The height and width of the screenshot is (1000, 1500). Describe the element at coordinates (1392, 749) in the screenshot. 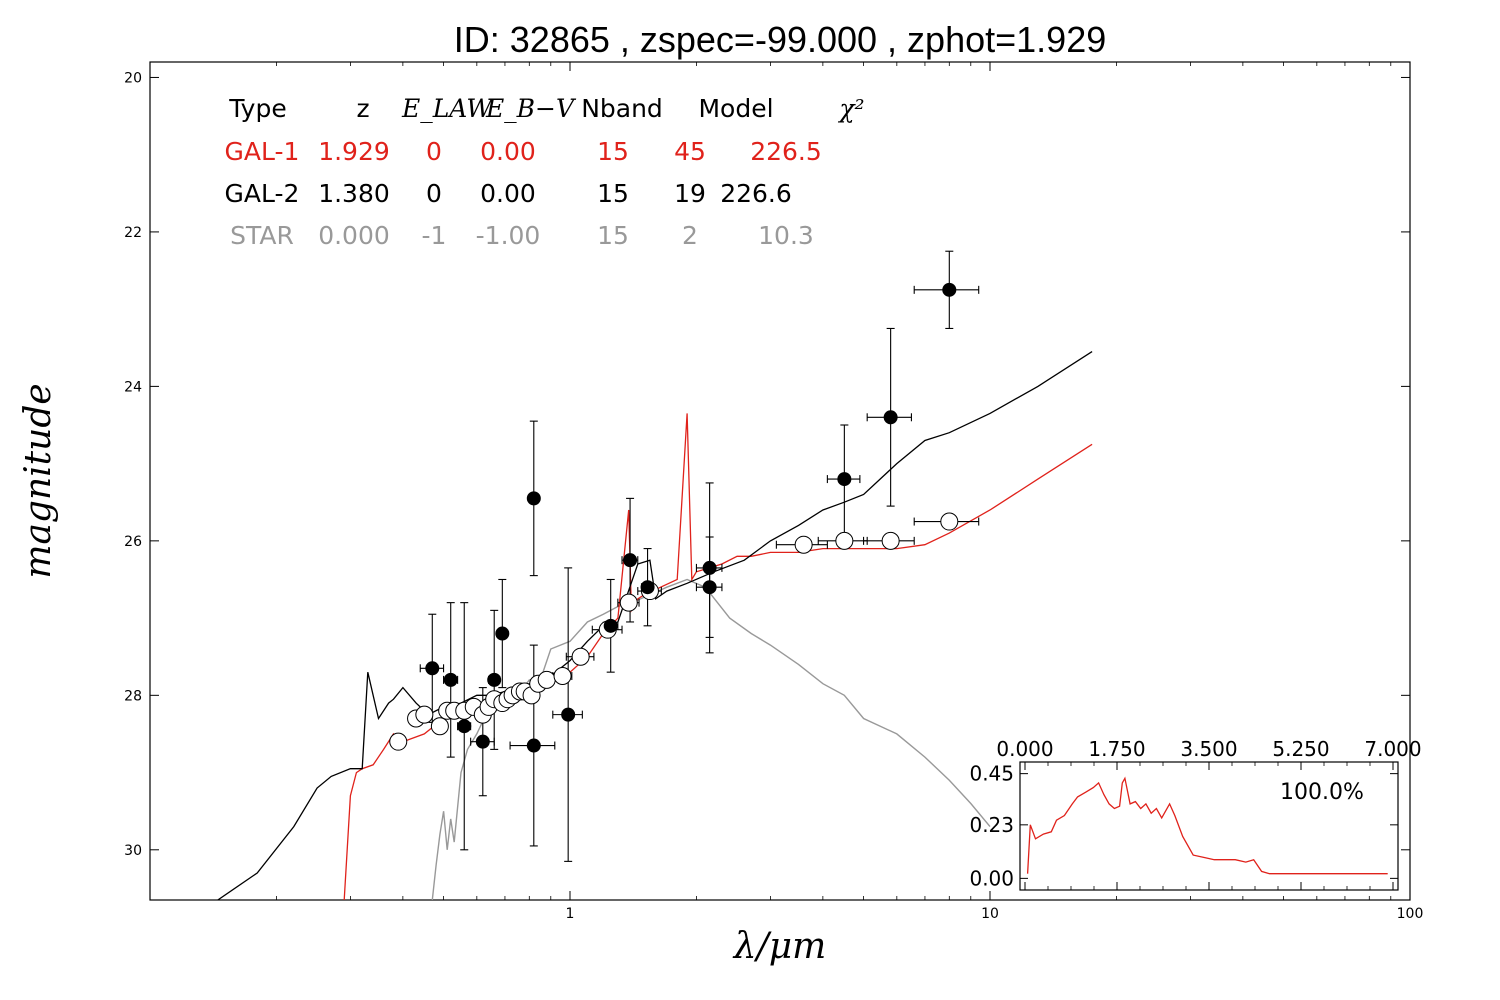

I see `inset-x-tick-label: 7.000` at that location.